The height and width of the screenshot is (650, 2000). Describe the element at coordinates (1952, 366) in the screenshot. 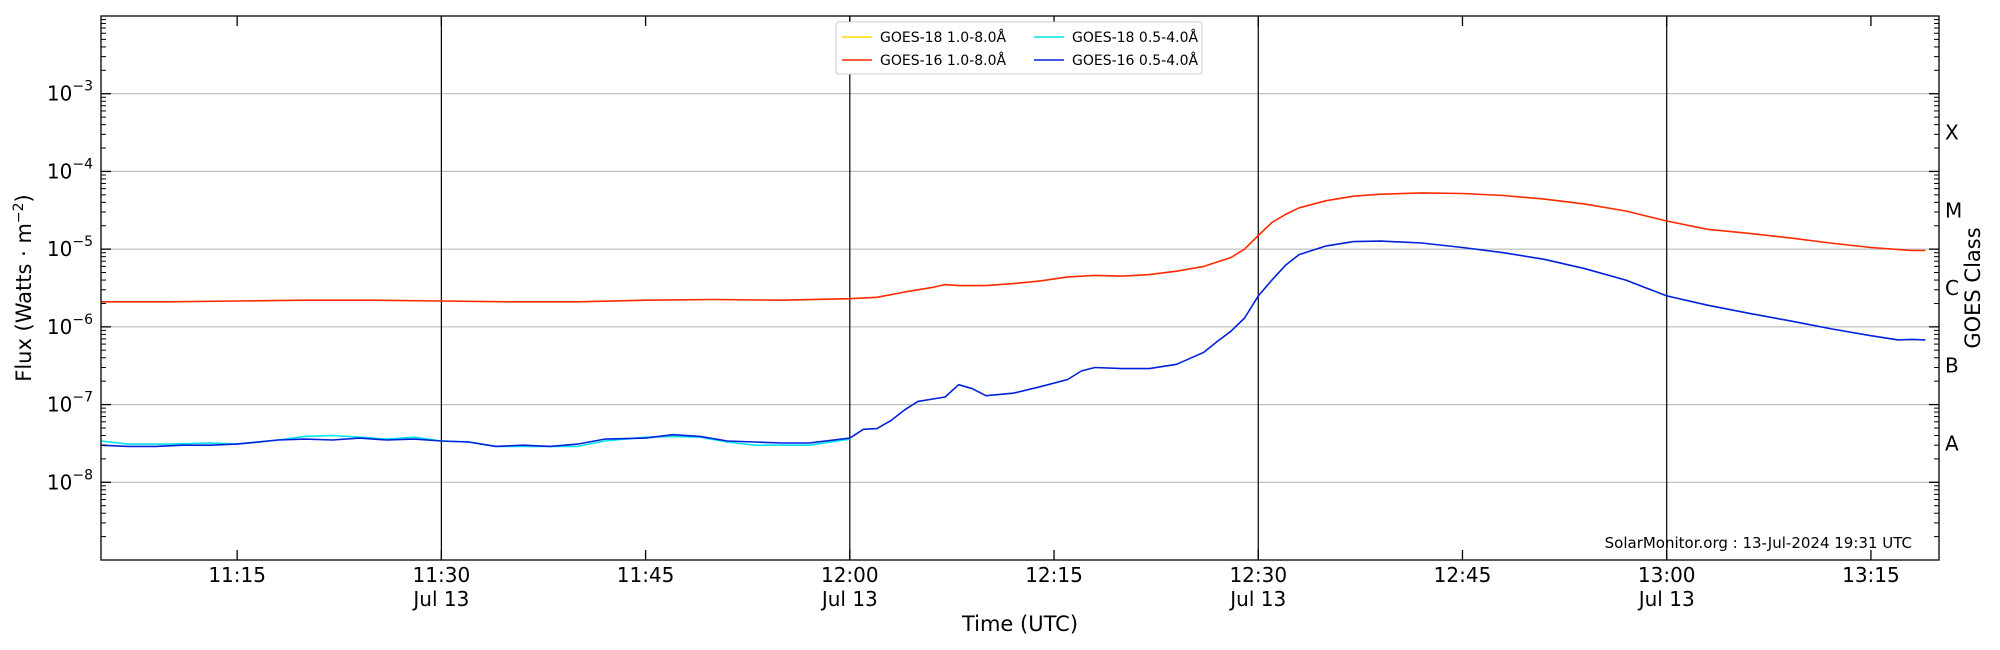

I see `goes-class-B: B` at that location.